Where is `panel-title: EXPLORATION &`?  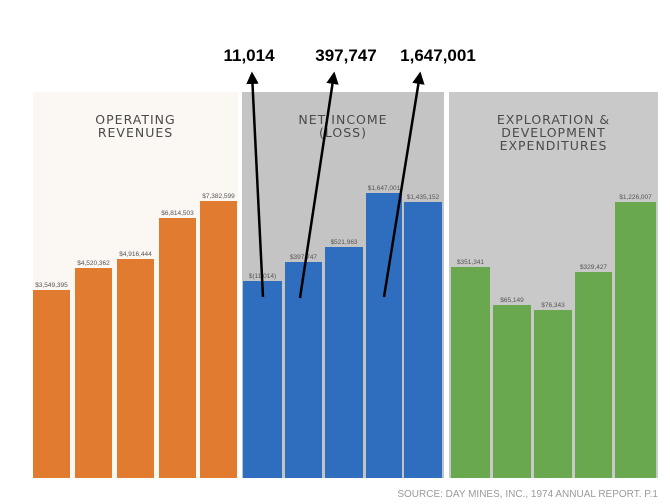
panel-title: EXPLORATION & is located at coordinates (553, 119).